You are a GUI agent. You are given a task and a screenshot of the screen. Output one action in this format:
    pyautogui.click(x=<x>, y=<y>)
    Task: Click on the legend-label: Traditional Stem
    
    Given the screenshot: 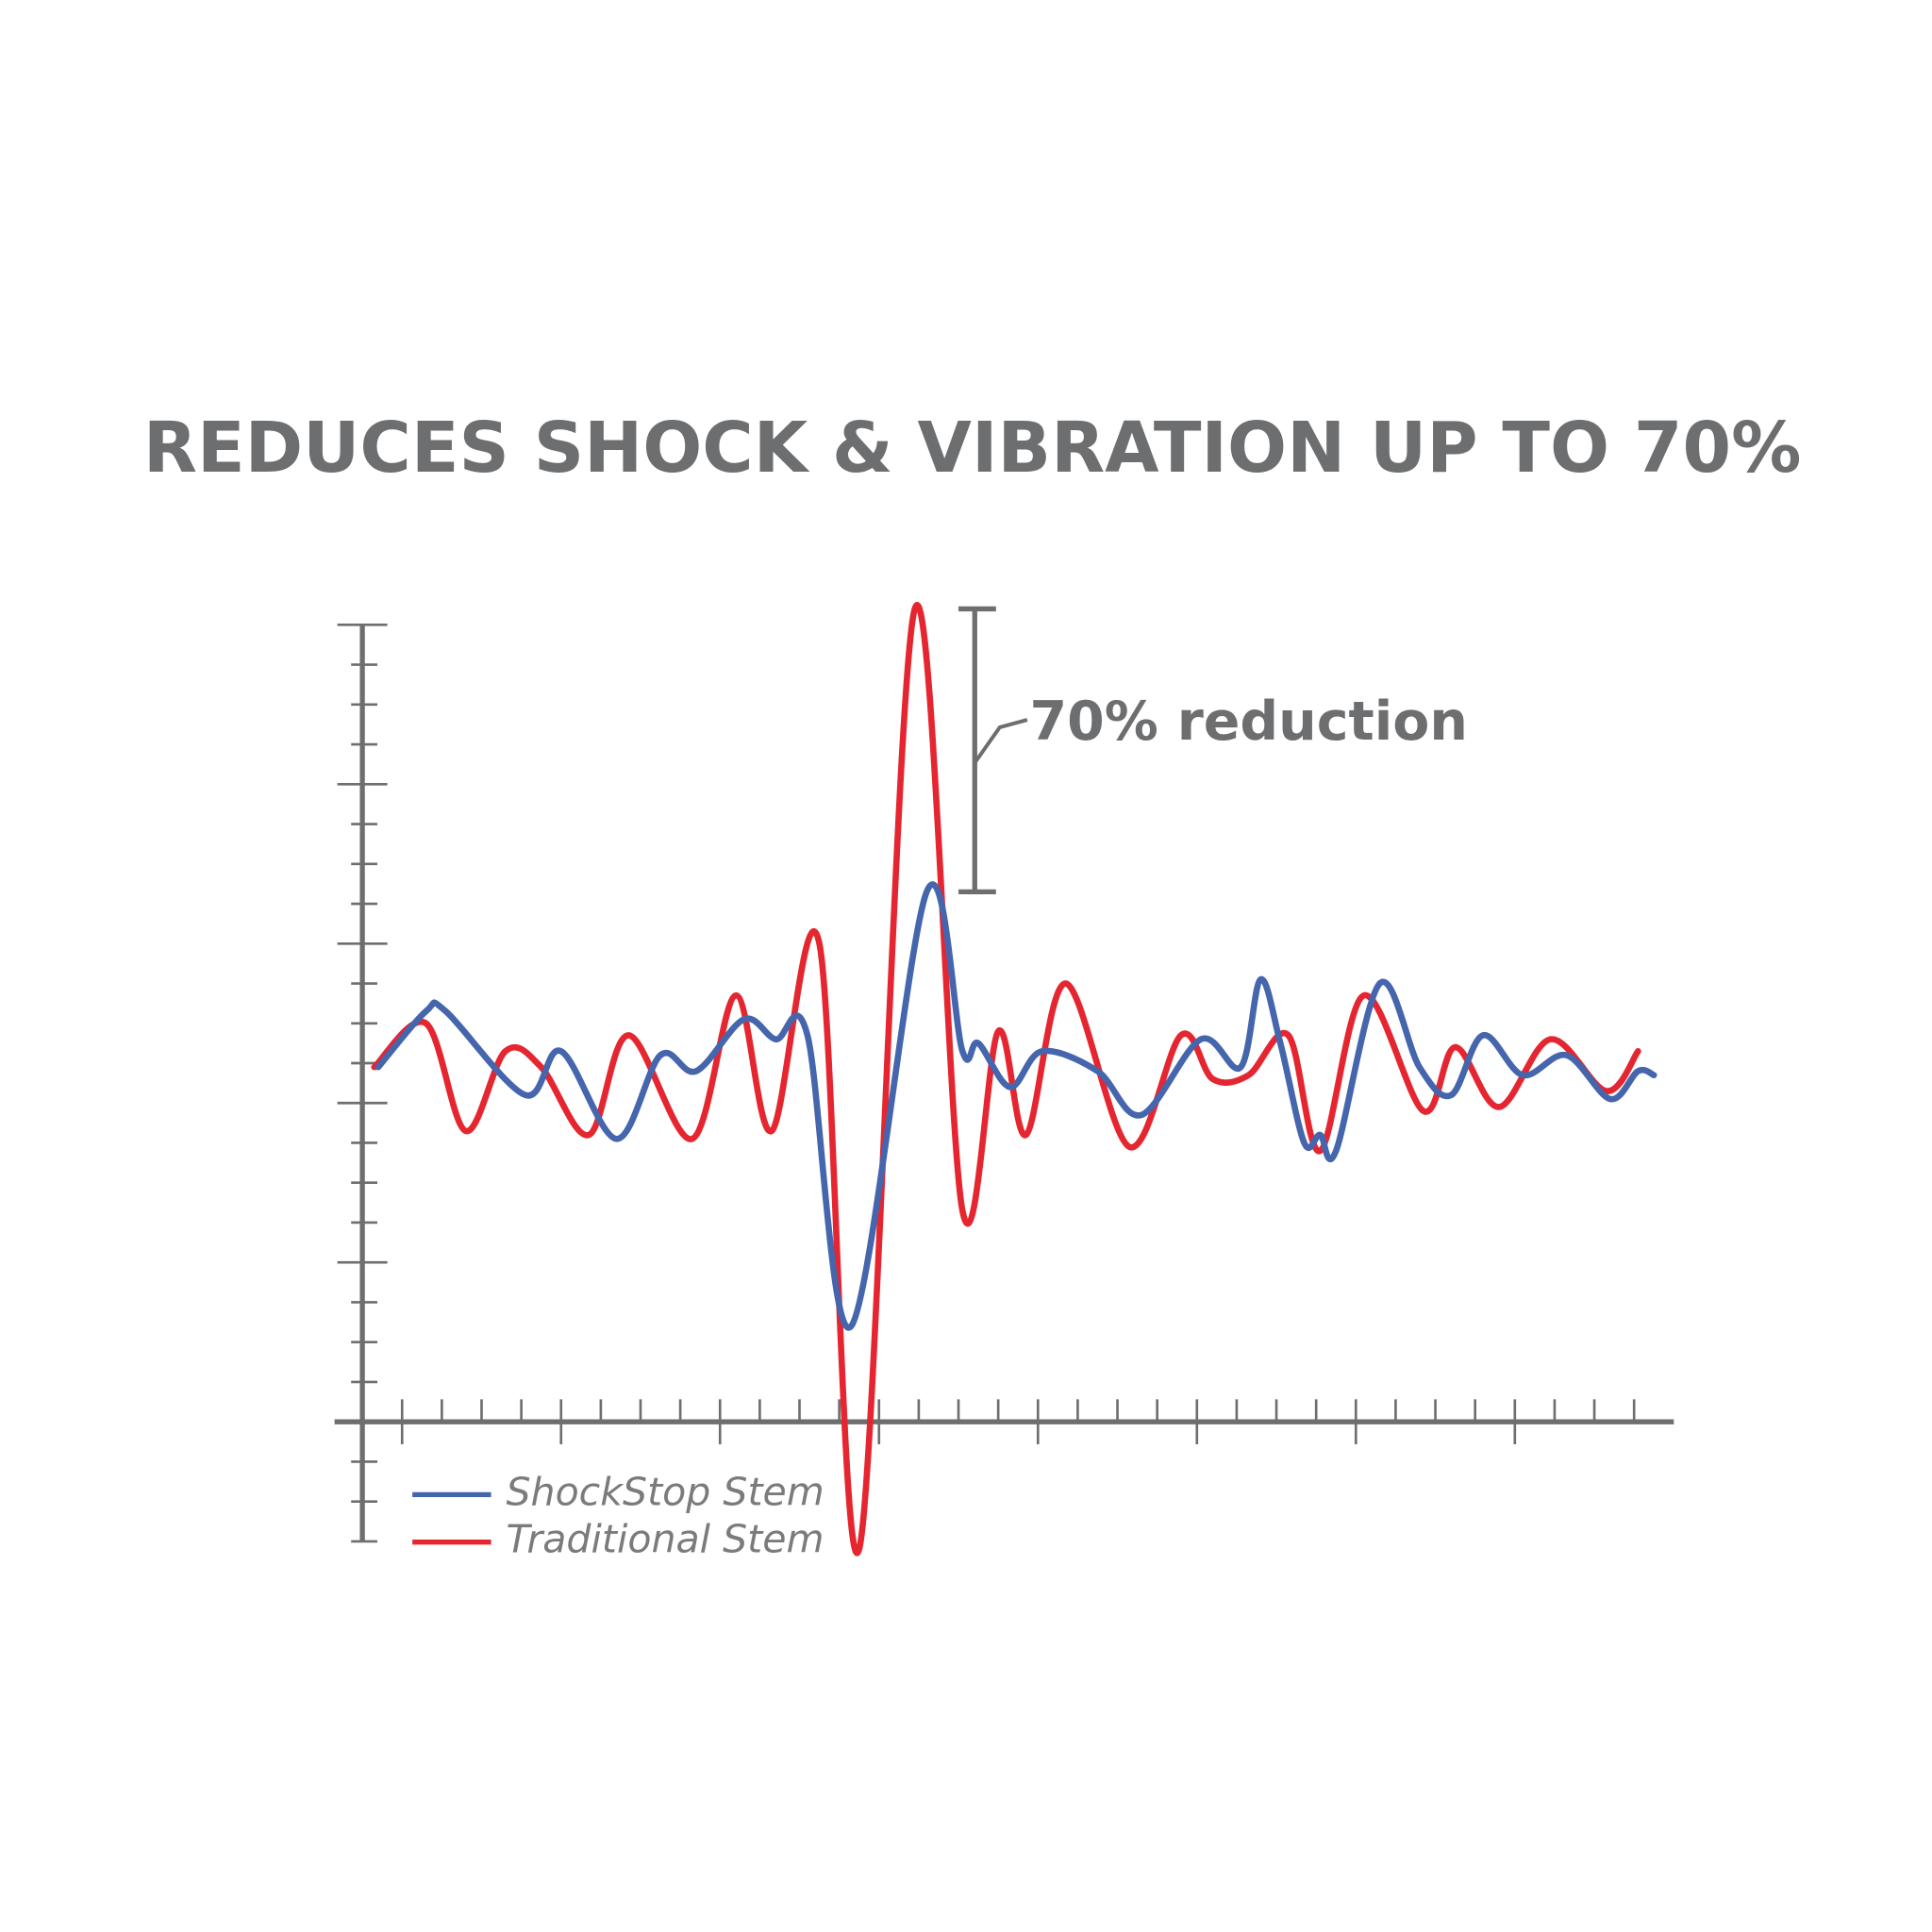 What is the action you would take?
    pyautogui.click(x=665, y=1540)
    